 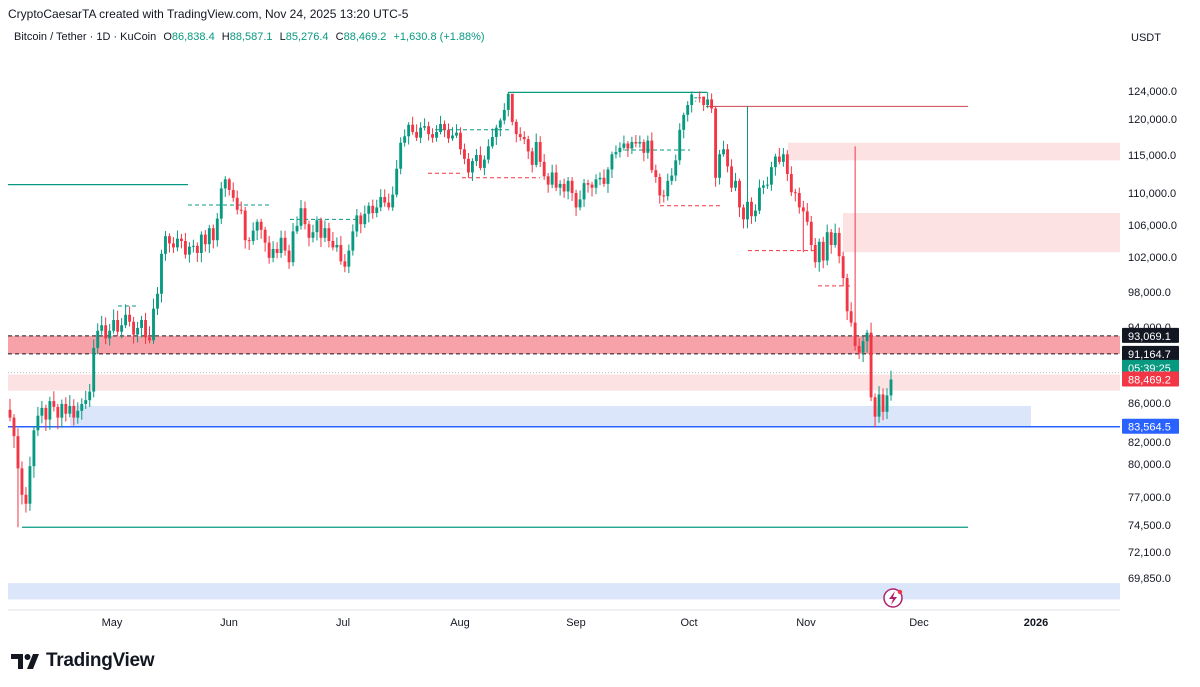 What do you see at coordinates (85, 37) in the screenshot?
I see `symbol-name: Bitcoin / Tether · 1D · KuCoin` at bounding box center [85, 37].